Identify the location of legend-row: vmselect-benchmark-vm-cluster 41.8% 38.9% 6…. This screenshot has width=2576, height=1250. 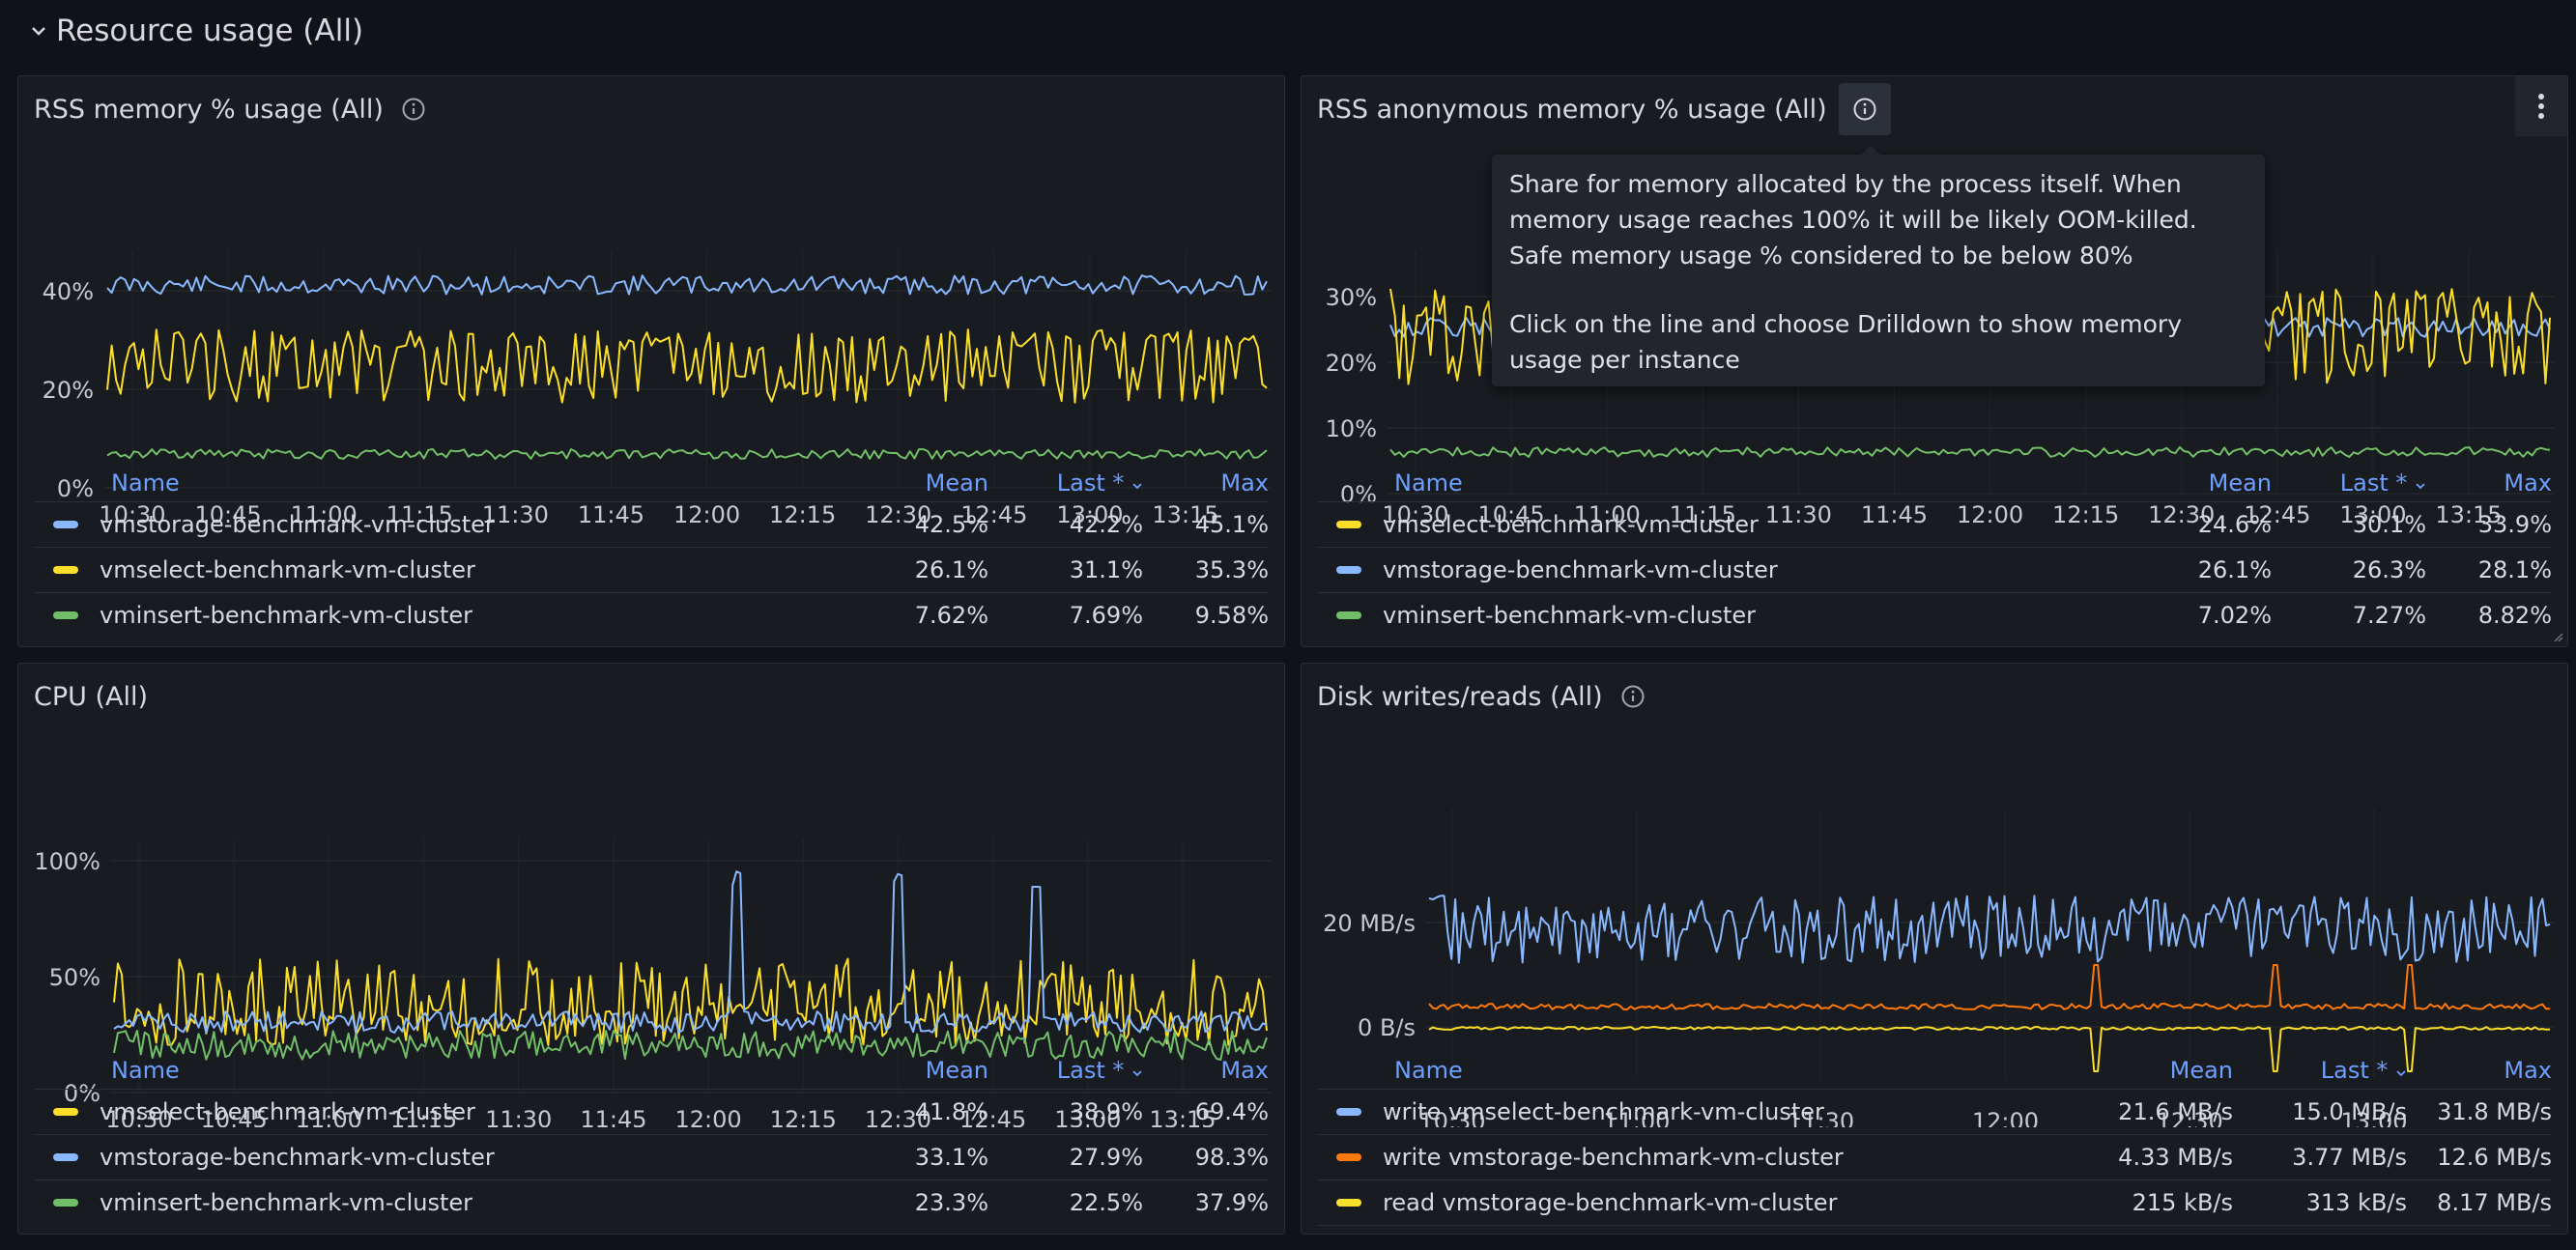
(652, 1111).